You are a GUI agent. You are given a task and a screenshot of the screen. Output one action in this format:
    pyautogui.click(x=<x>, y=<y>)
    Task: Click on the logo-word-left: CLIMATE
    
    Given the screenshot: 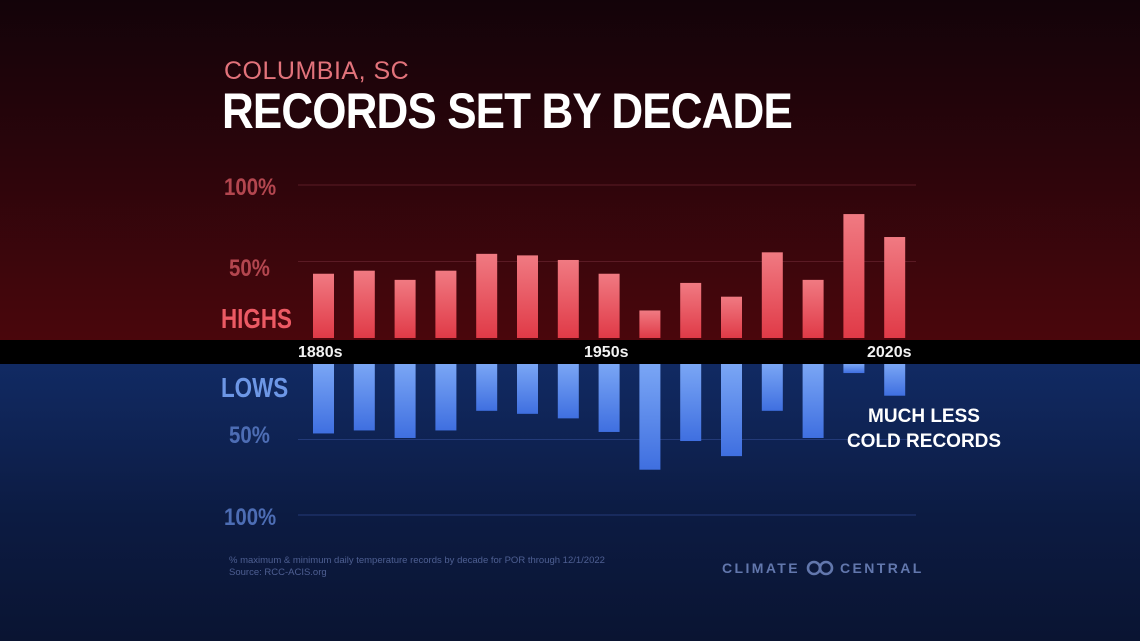 What is the action you would take?
    pyautogui.click(x=761, y=568)
    